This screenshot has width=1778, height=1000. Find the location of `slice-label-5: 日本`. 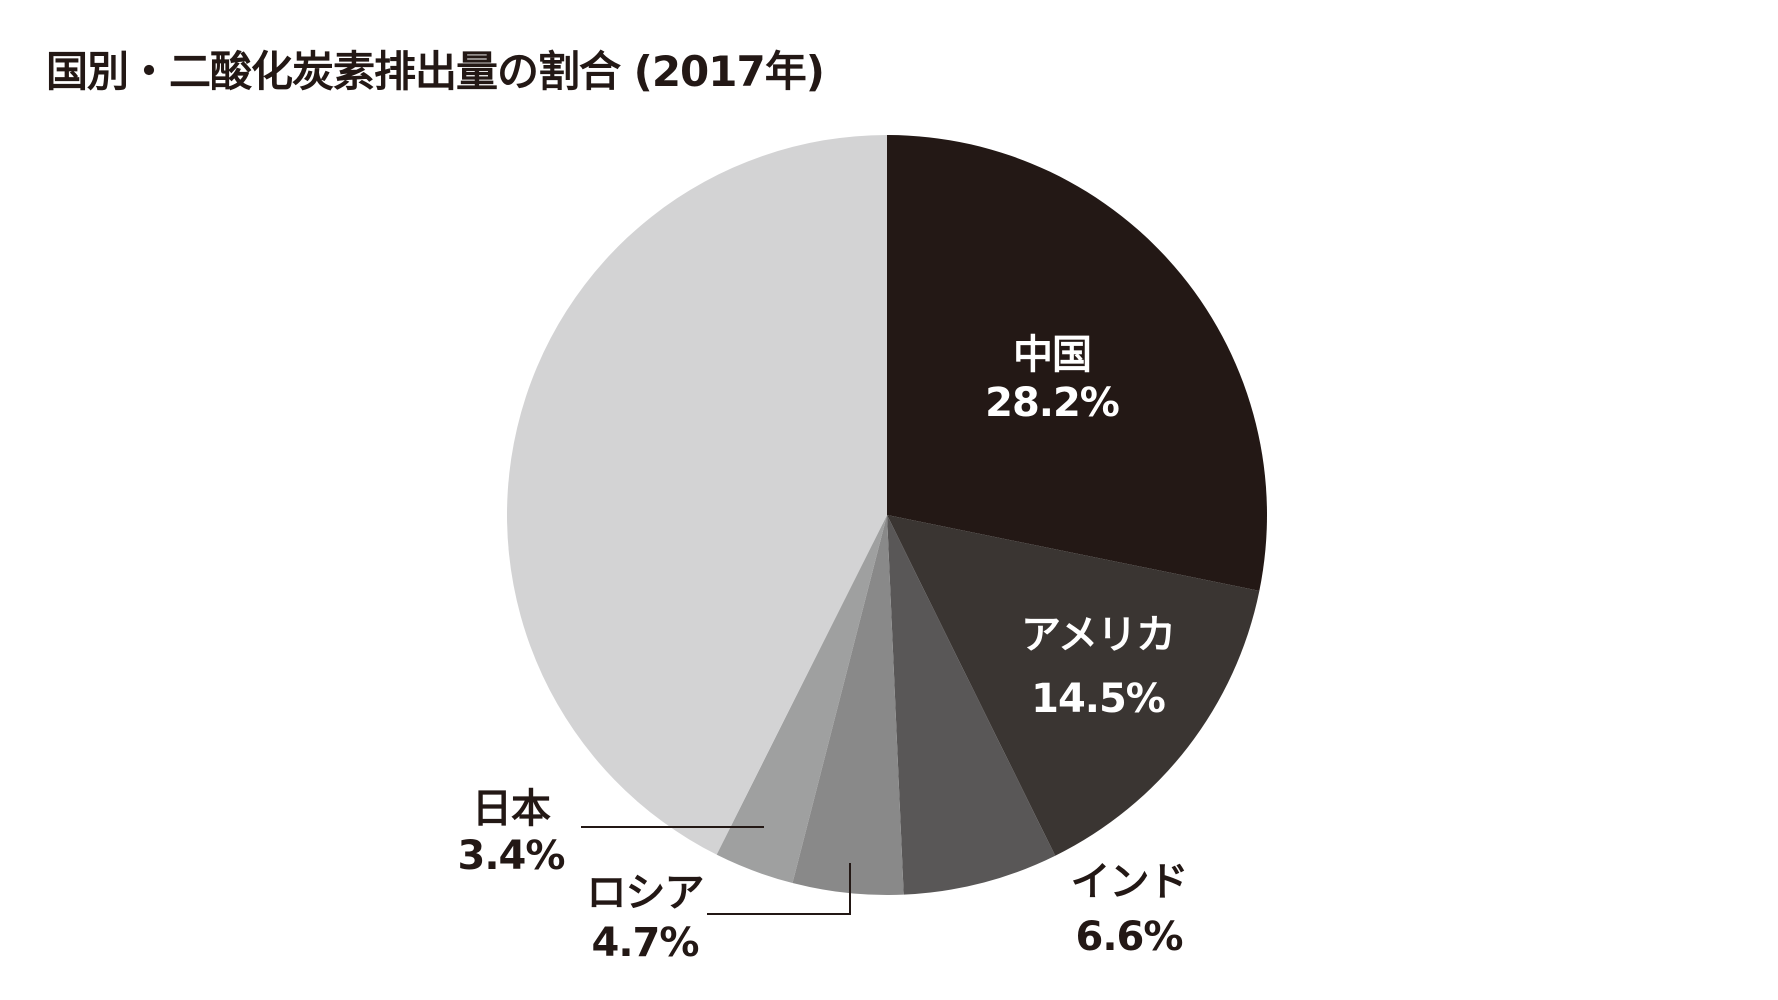

slice-label-5: 日本 is located at coordinates (511, 809).